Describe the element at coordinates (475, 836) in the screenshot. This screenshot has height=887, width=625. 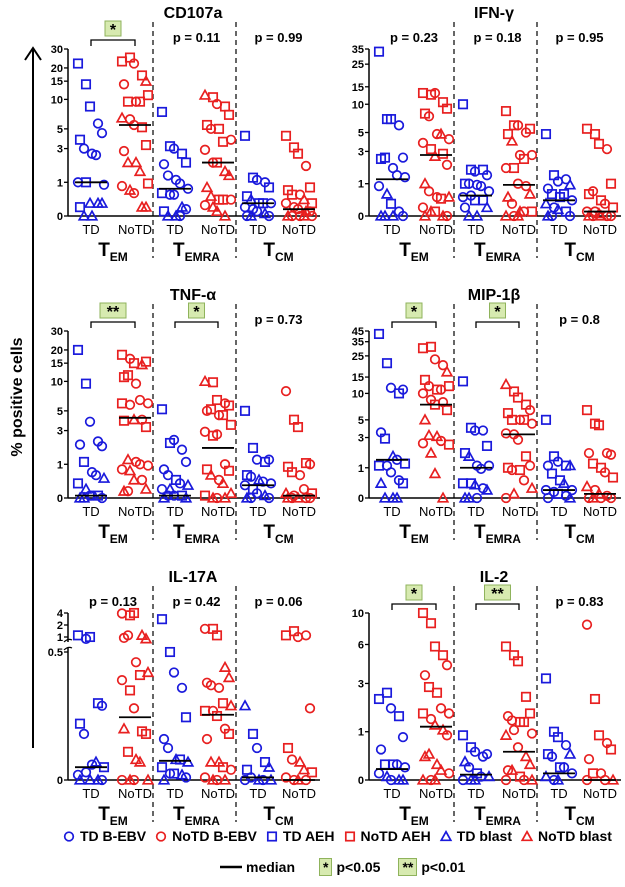
I see `legend-item: TD blast` at that location.